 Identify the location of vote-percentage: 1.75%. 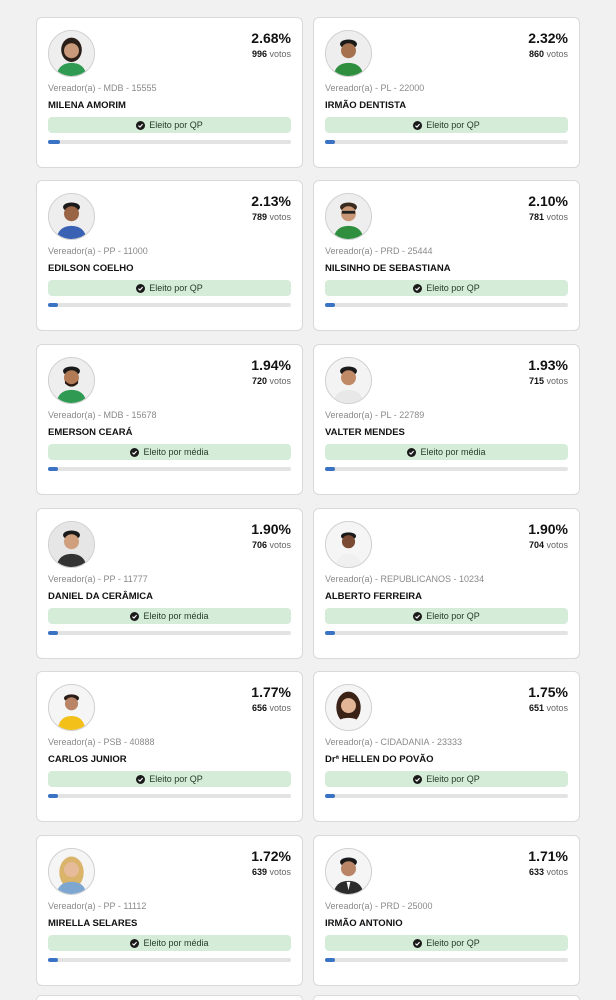
(548, 692).